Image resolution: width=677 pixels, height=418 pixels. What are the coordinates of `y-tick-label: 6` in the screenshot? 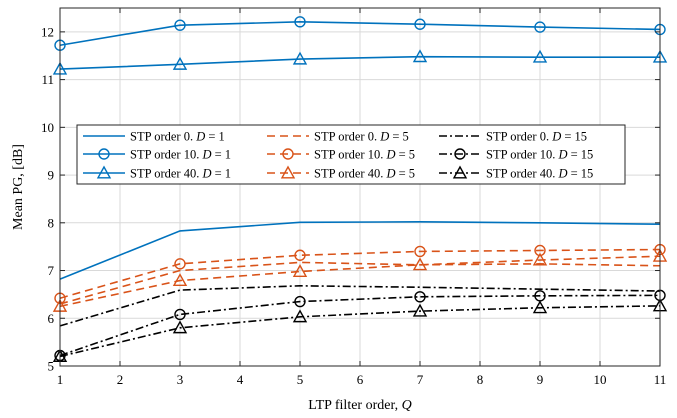 It's located at (51, 318).